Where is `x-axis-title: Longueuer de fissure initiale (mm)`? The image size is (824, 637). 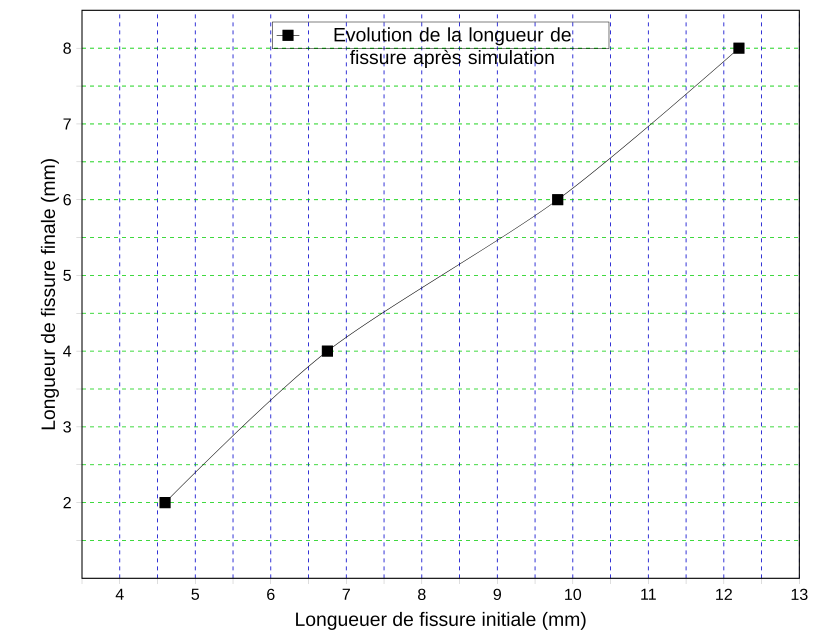 x-axis-title: Longueuer de fissure initiale (mm) is located at coordinates (441, 621).